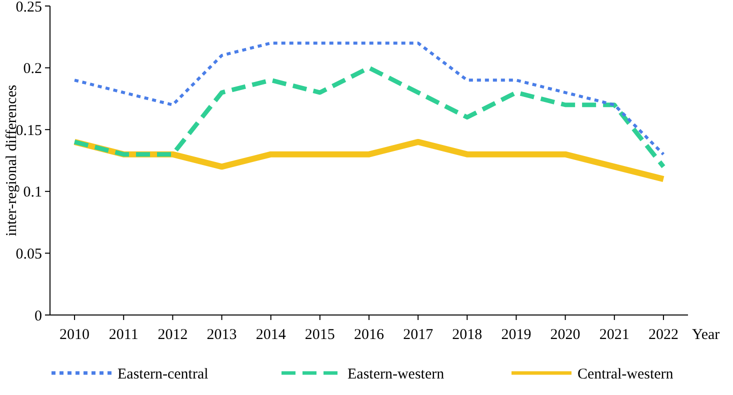 This screenshot has width=733, height=395. I want to click on x-tick-label: 2016, so click(369, 335).